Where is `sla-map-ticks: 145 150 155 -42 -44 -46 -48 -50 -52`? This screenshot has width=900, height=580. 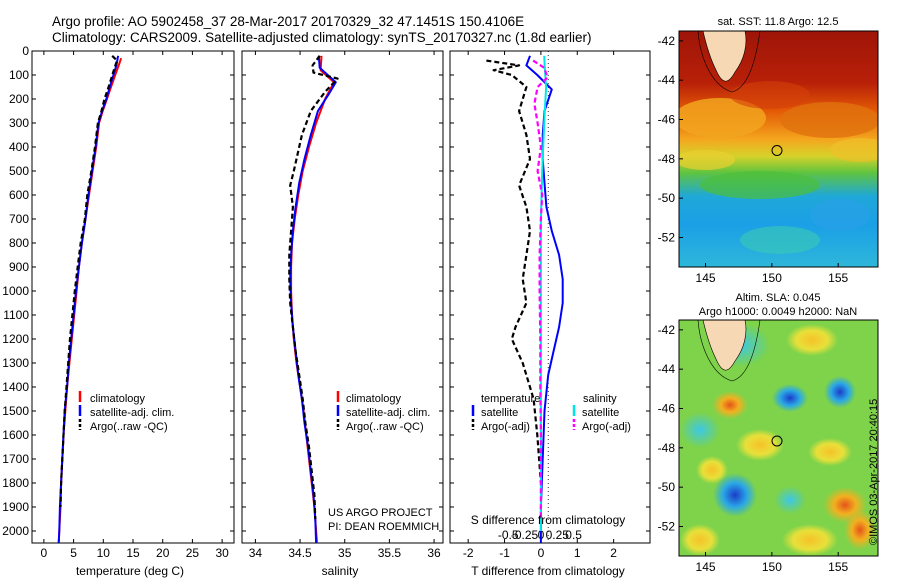
sla-map-ticks: 145 150 155 -42 -44 -46 -48 -50 -52 is located at coordinates (753, 448).